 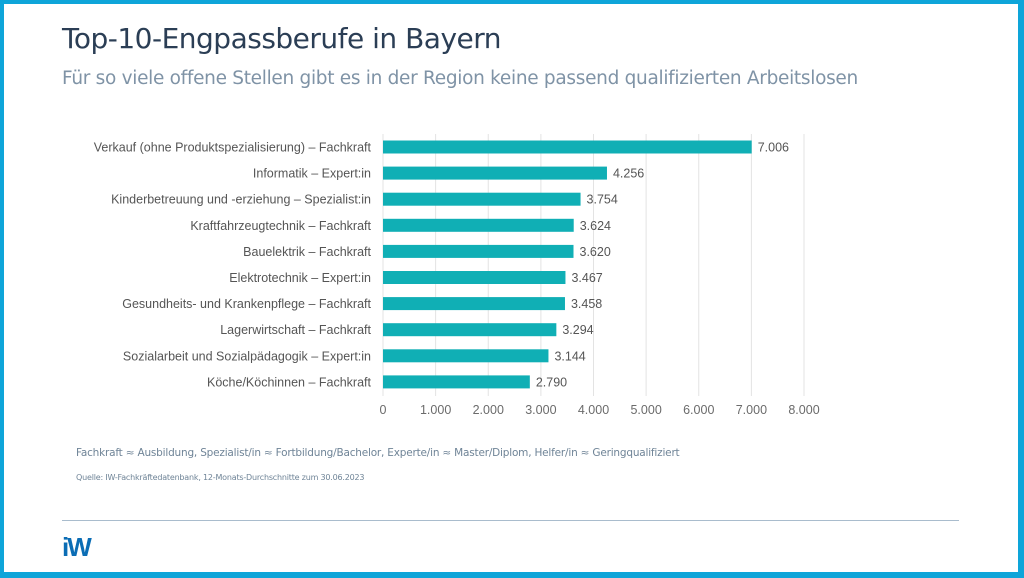 I want to click on value-label: 3.754, so click(x=602, y=200).